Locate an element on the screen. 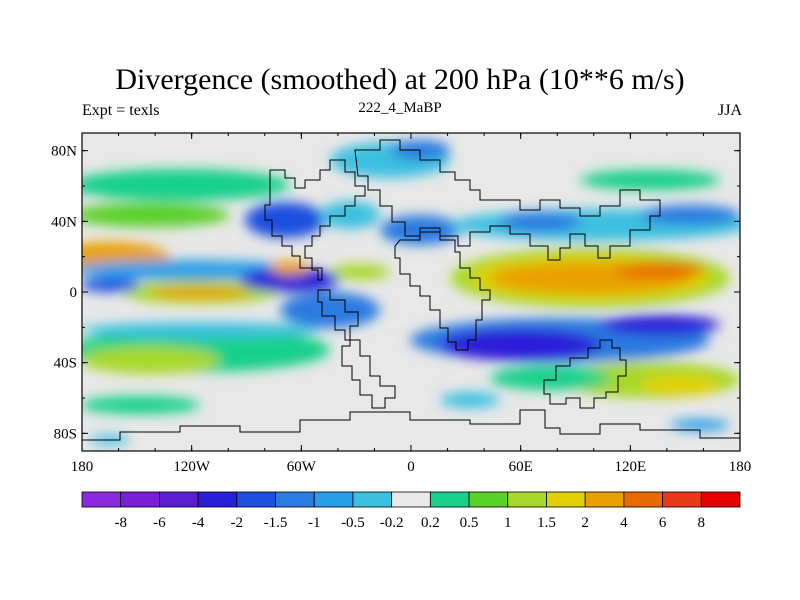  colorbar-label: 8 is located at coordinates (702, 523).